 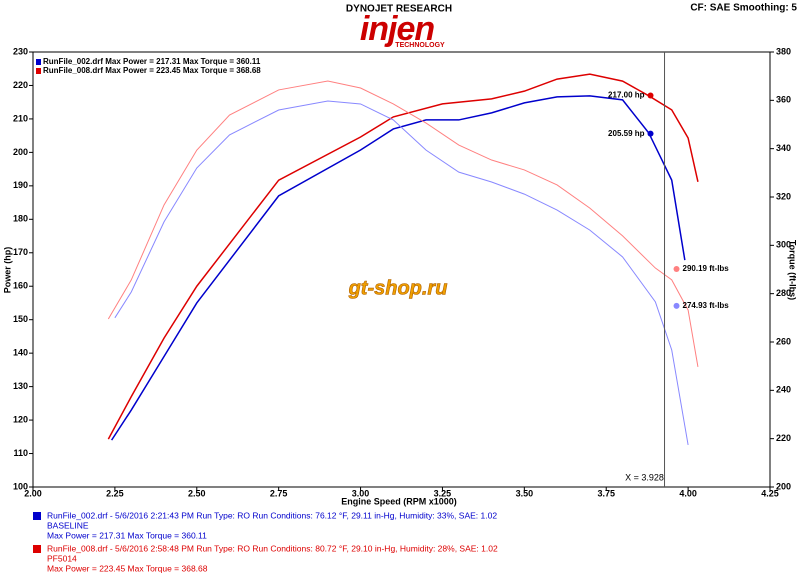 What do you see at coordinates (20, 252) in the screenshot?
I see `y-tick-label: 170` at bounding box center [20, 252].